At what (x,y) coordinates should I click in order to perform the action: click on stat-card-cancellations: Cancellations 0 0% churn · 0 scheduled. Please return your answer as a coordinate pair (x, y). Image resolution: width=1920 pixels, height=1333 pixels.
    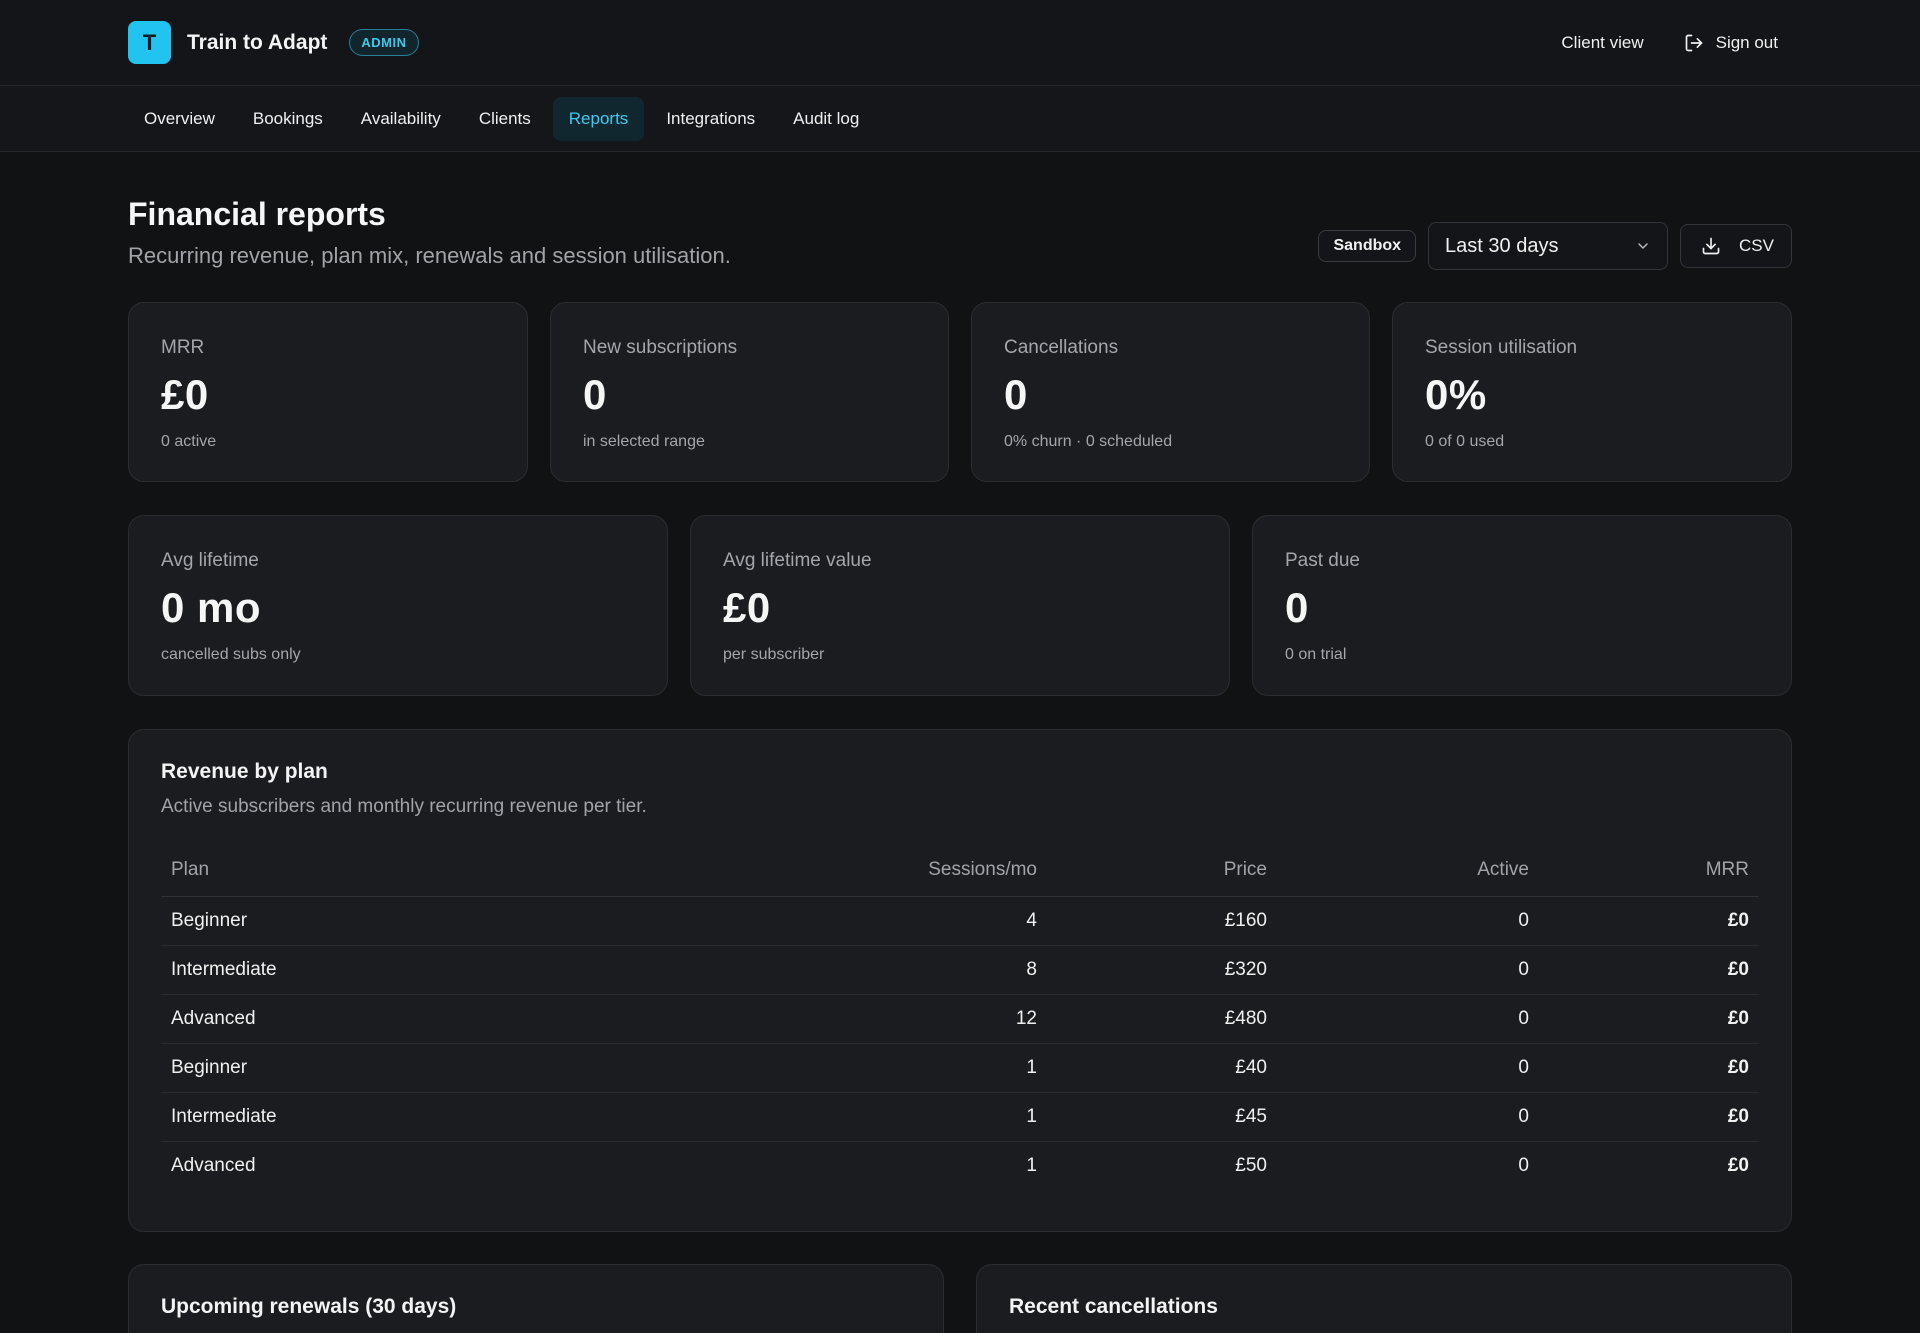
    Looking at the image, I should click on (1170, 392).